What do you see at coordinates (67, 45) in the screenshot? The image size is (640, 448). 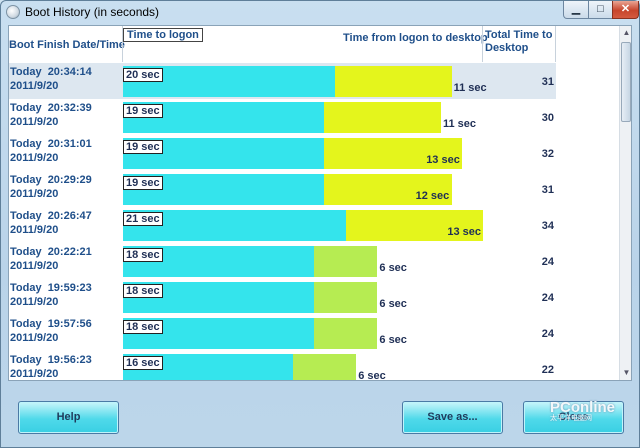 I see `column-header-date: Boot Finish Date/Time` at bounding box center [67, 45].